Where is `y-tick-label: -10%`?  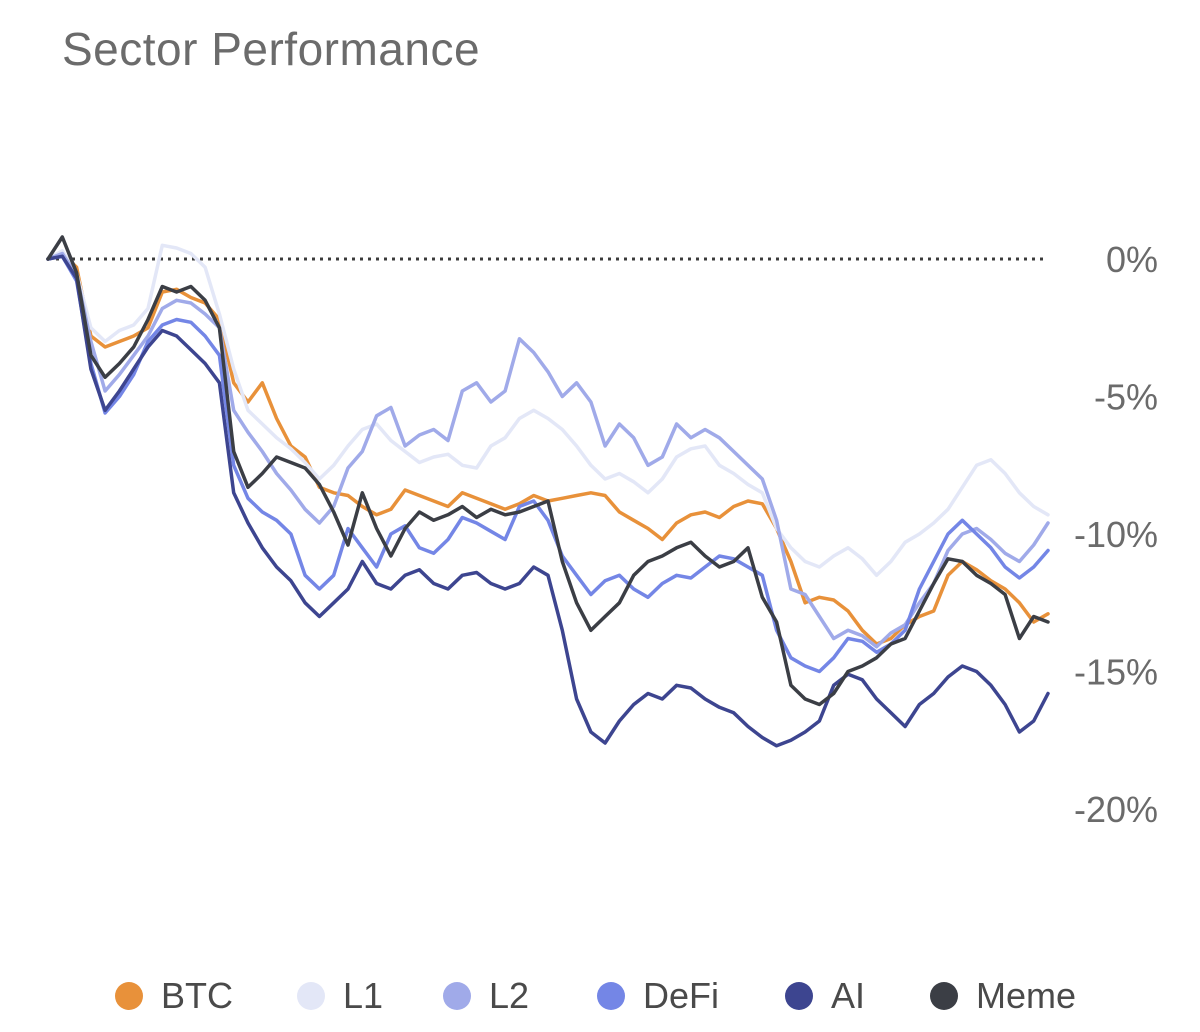
y-tick-label: -10% is located at coordinates (1116, 534).